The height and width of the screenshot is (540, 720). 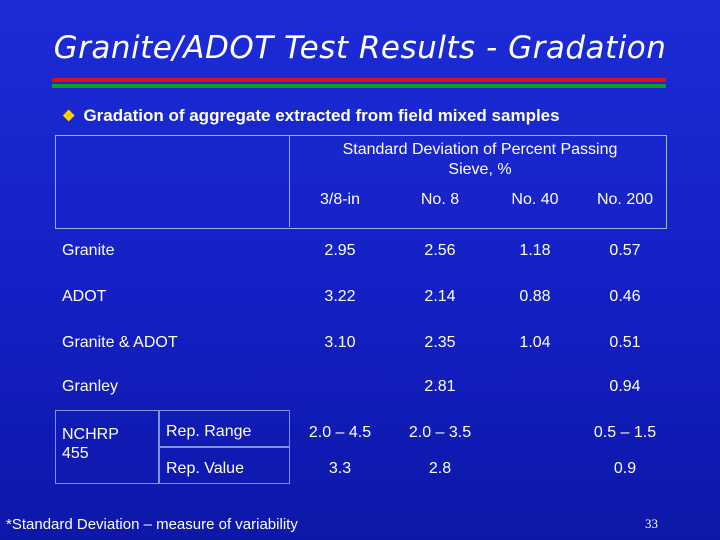 I want to click on table-cell: 2.14, so click(x=440, y=296).